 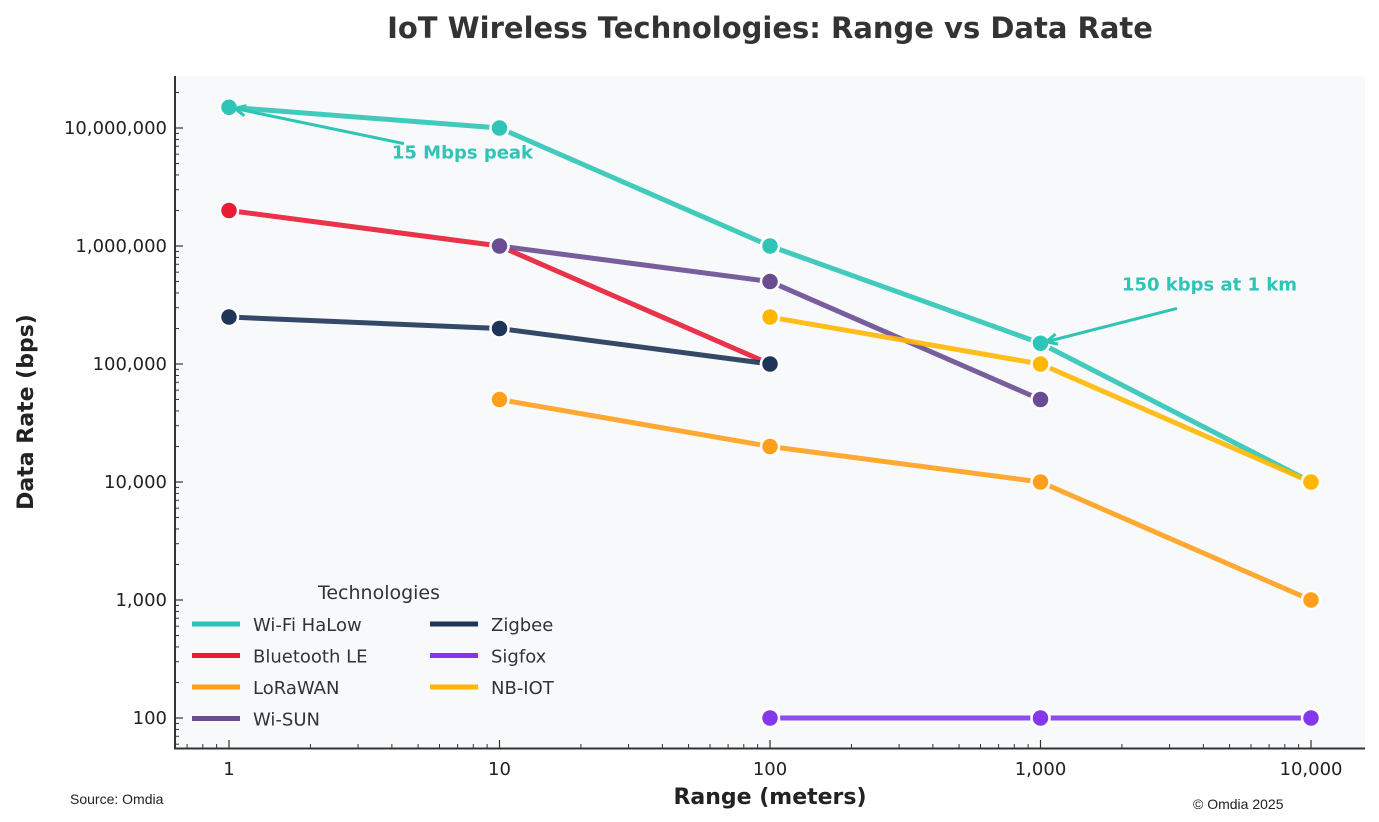 What do you see at coordinates (1238, 804) in the screenshot?
I see `copyright-note: © Omdia 2025` at bounding box center [1238, 804].